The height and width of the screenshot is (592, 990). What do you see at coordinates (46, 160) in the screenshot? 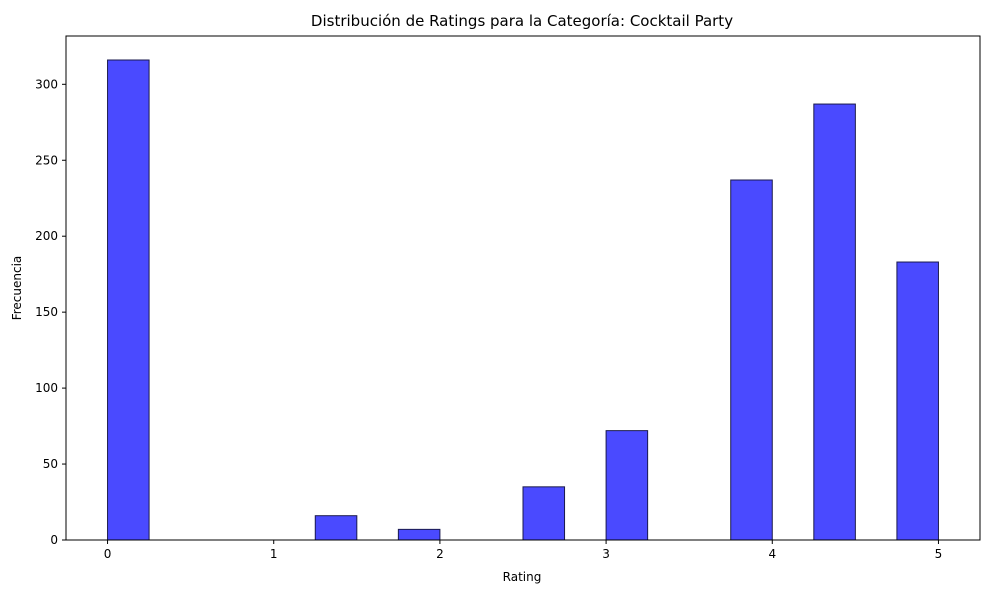
I see `y-tick-label: 250` at bounding box center [46, 160].